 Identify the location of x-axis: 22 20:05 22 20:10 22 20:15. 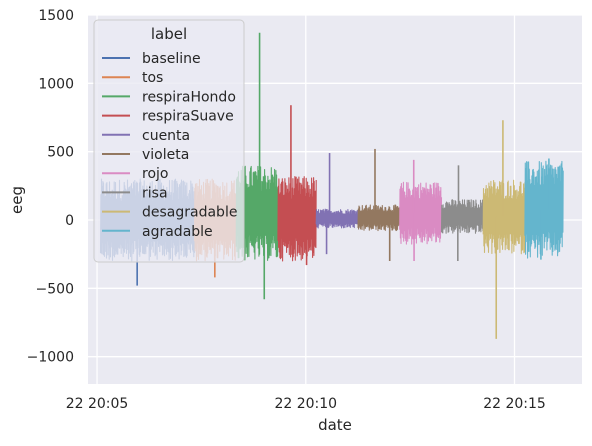
(306, 404).